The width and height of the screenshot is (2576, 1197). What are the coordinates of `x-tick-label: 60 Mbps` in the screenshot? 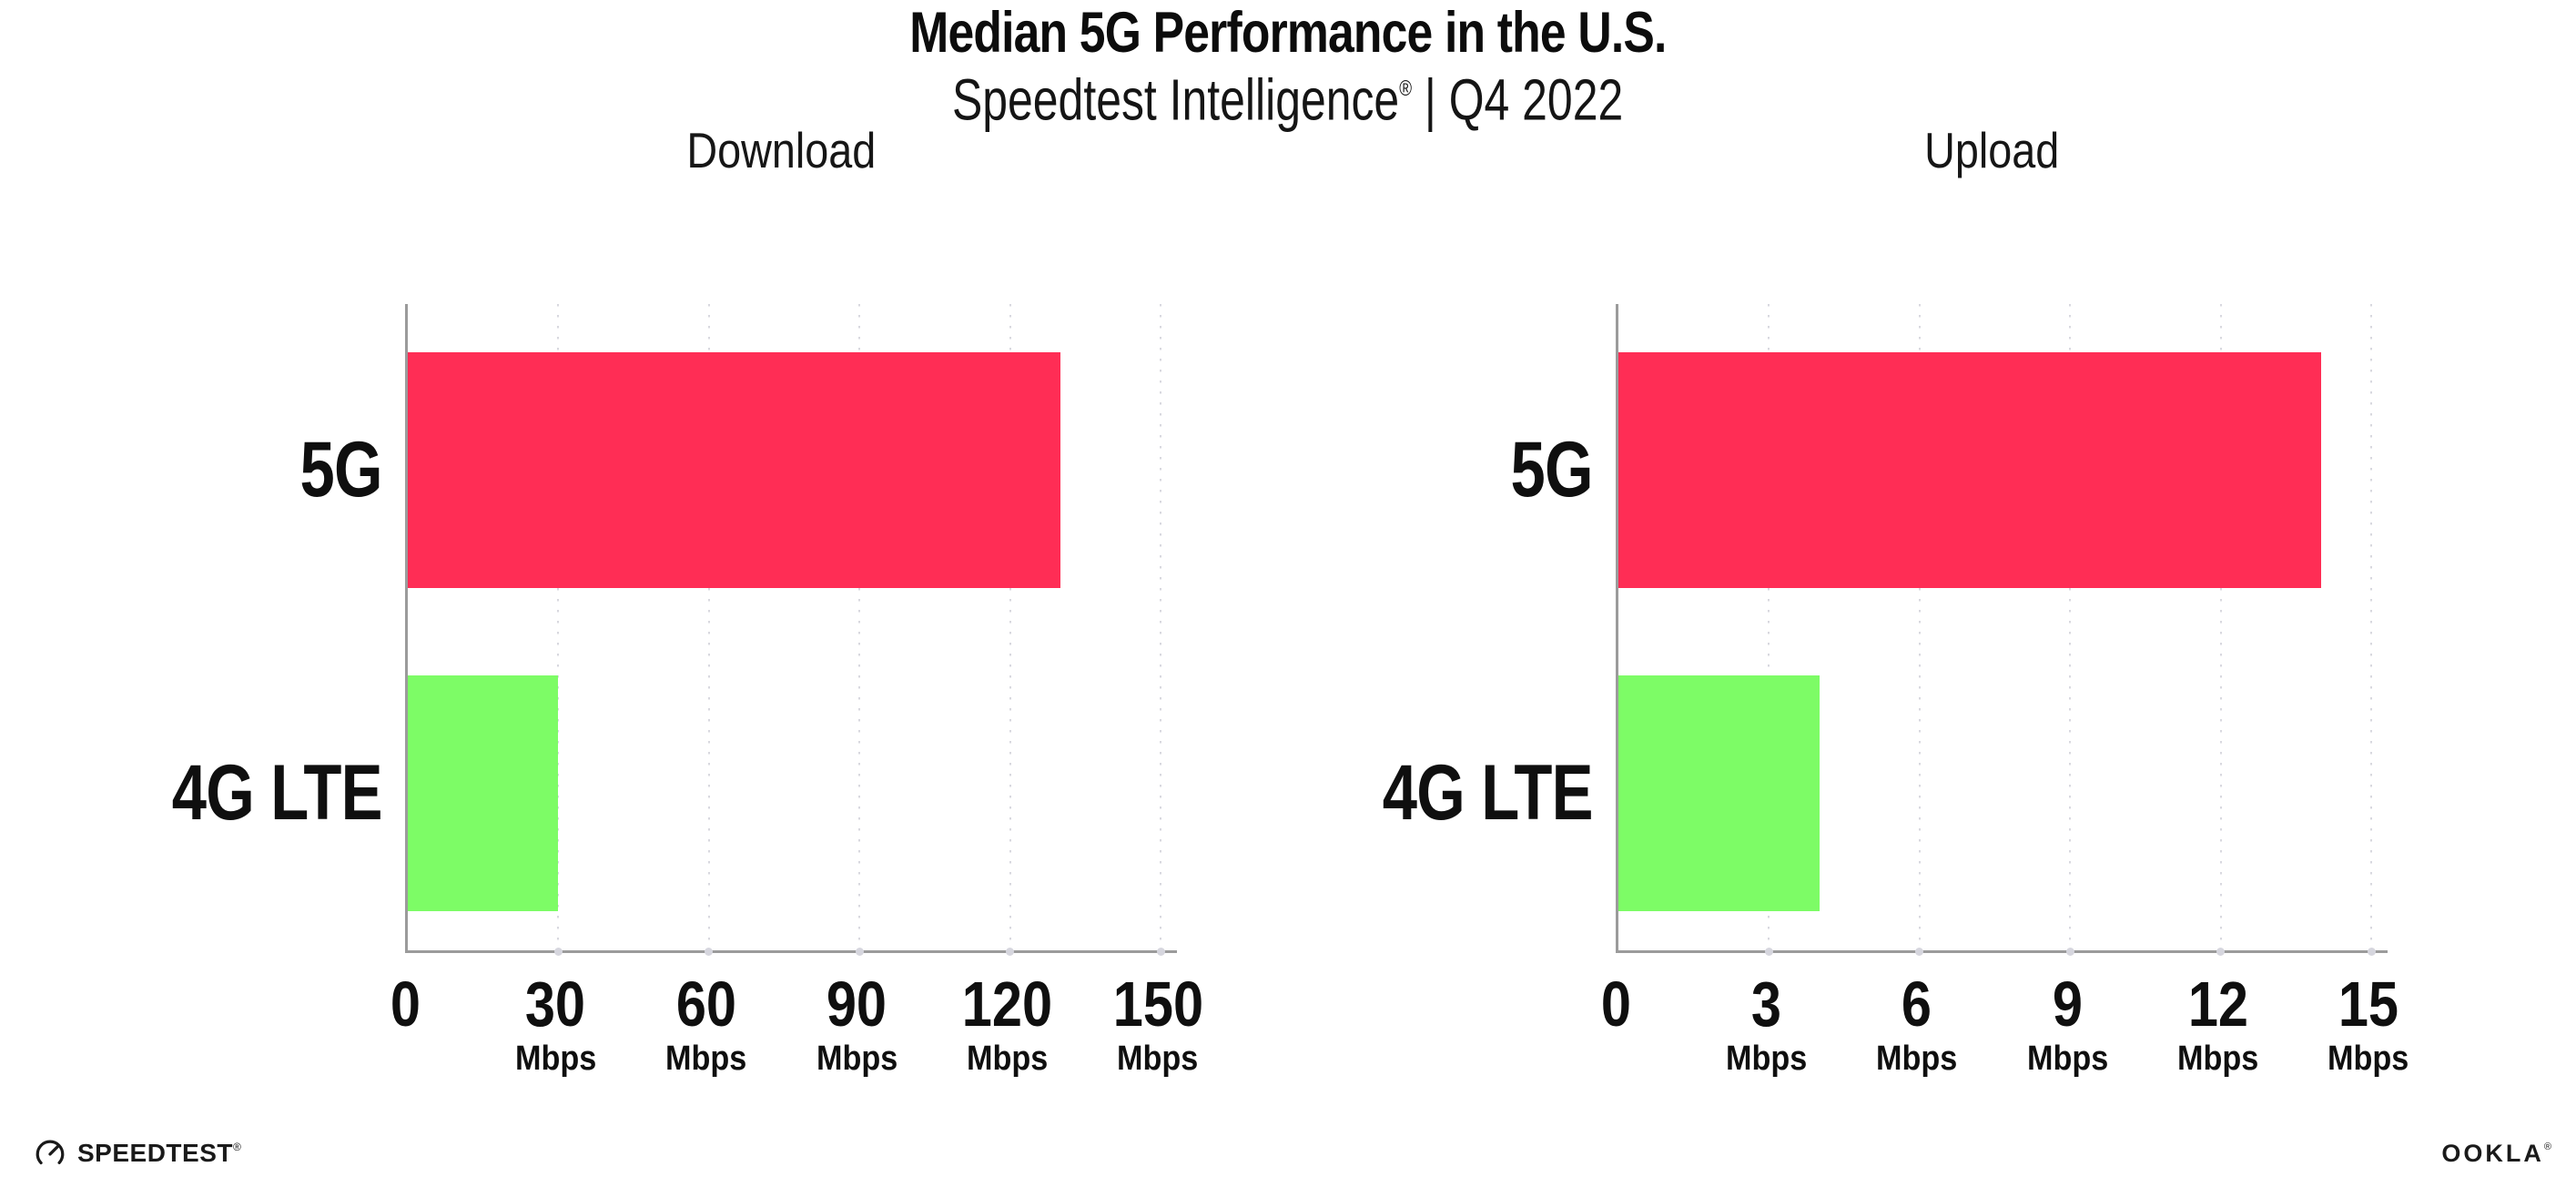 It's located at (706, 1024).